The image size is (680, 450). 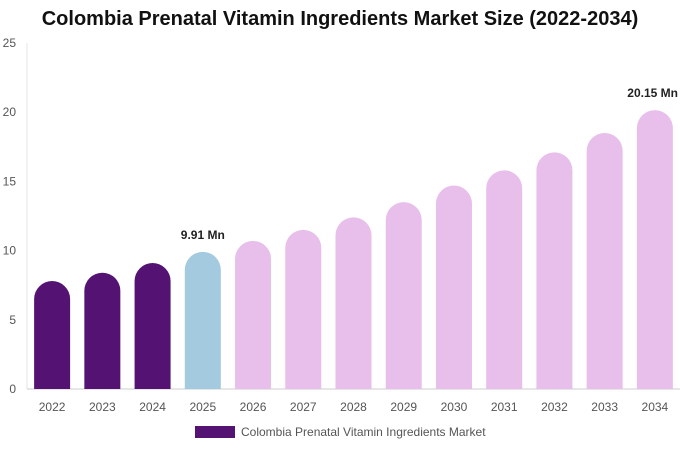 What do you see at coordinates (604, 407) in the screenshot?
I see `x-tick-label-2033: 2033` at bounding box center [604, 407].